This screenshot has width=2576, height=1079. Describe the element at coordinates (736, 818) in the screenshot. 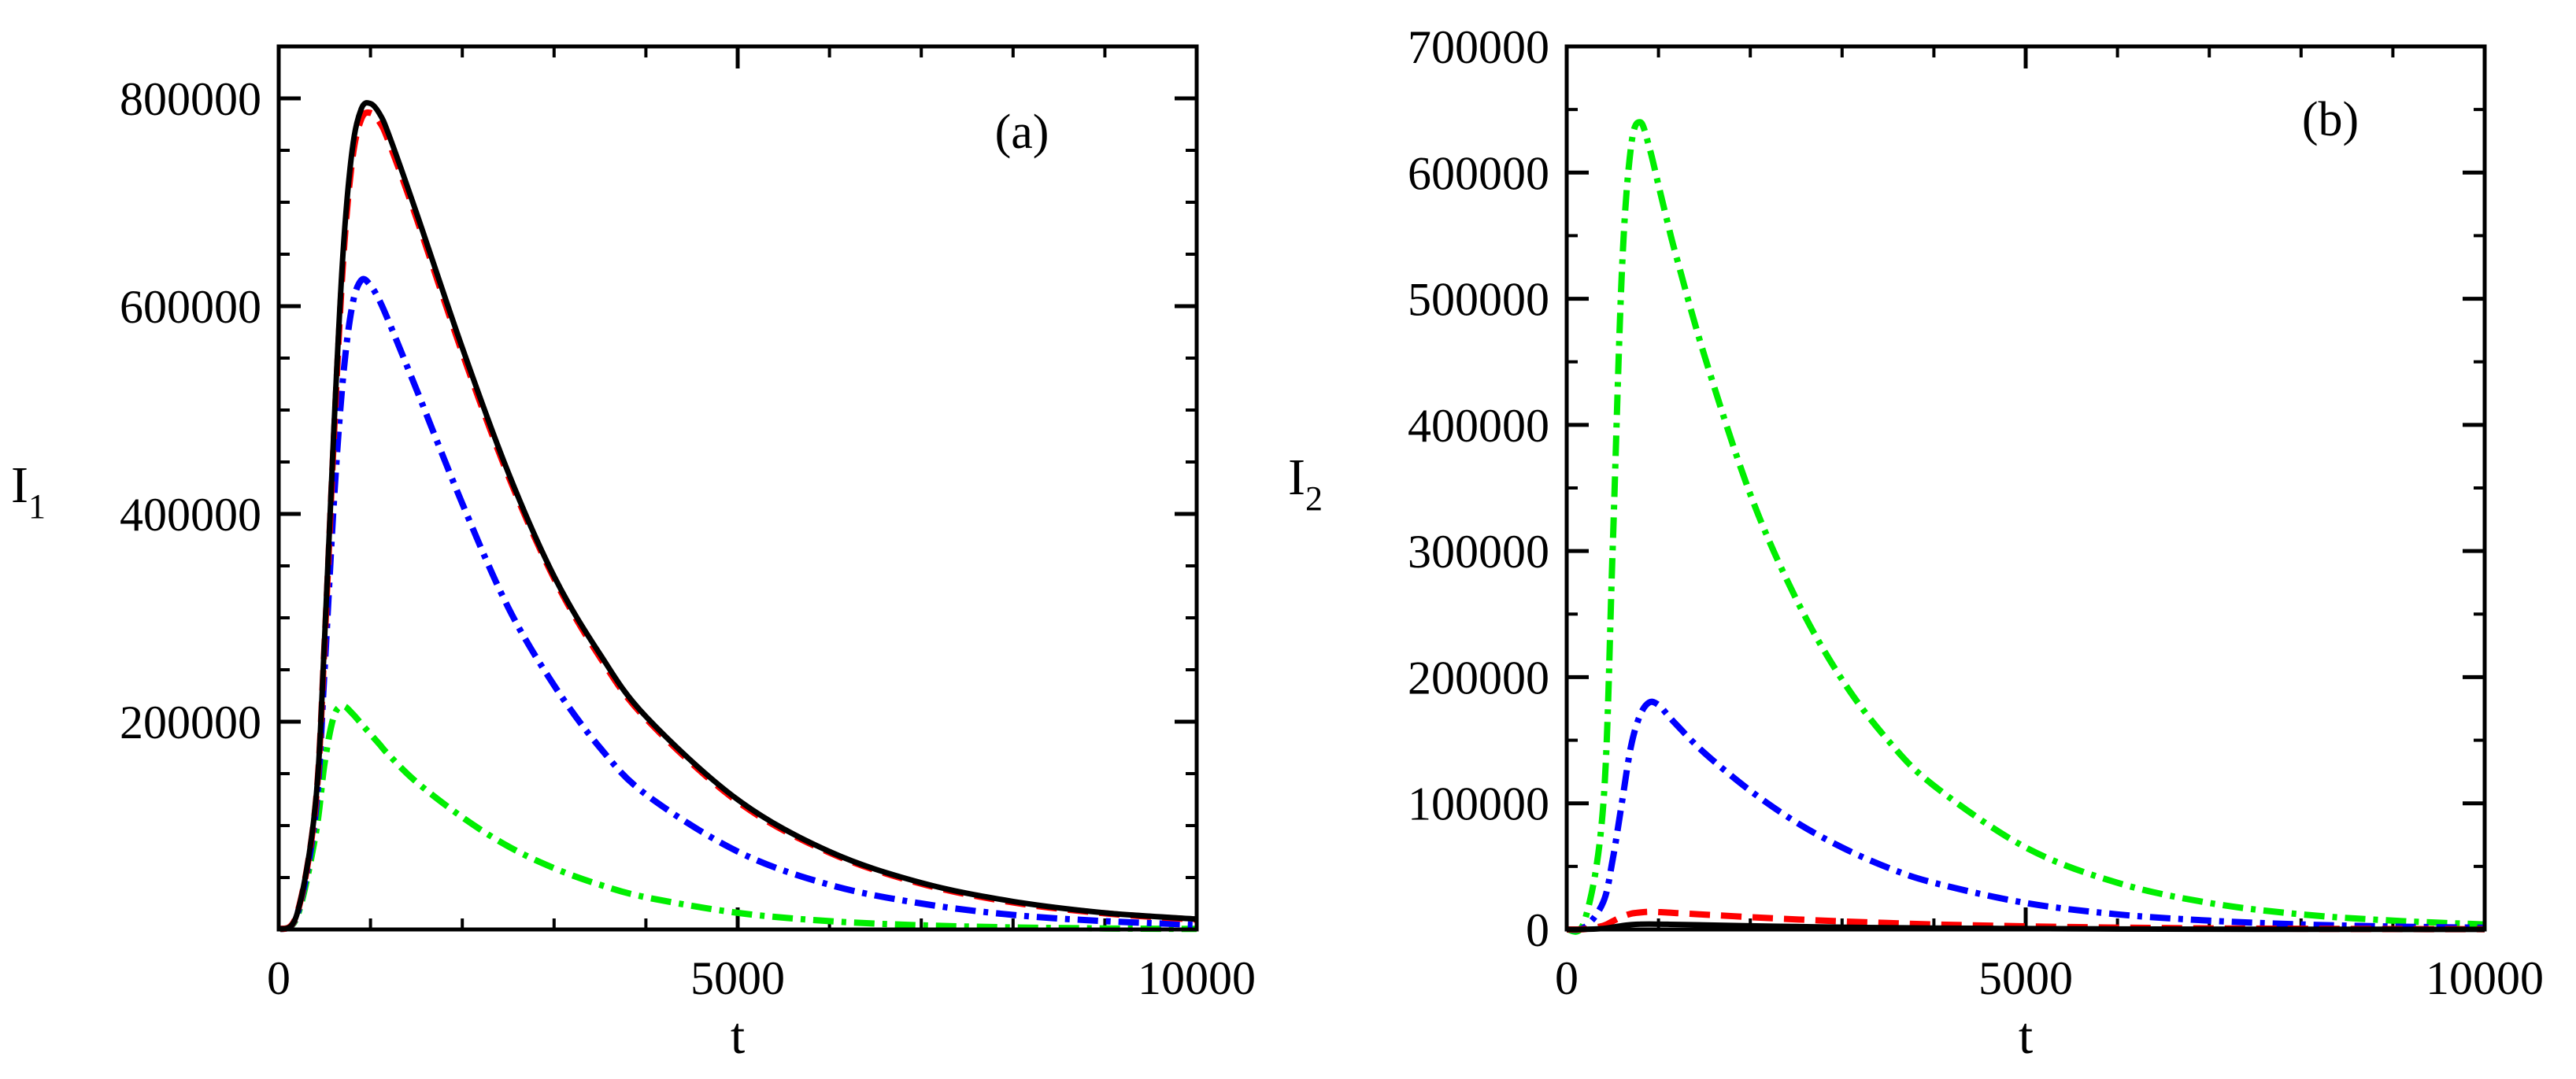

I see `series-line-green` at that location.